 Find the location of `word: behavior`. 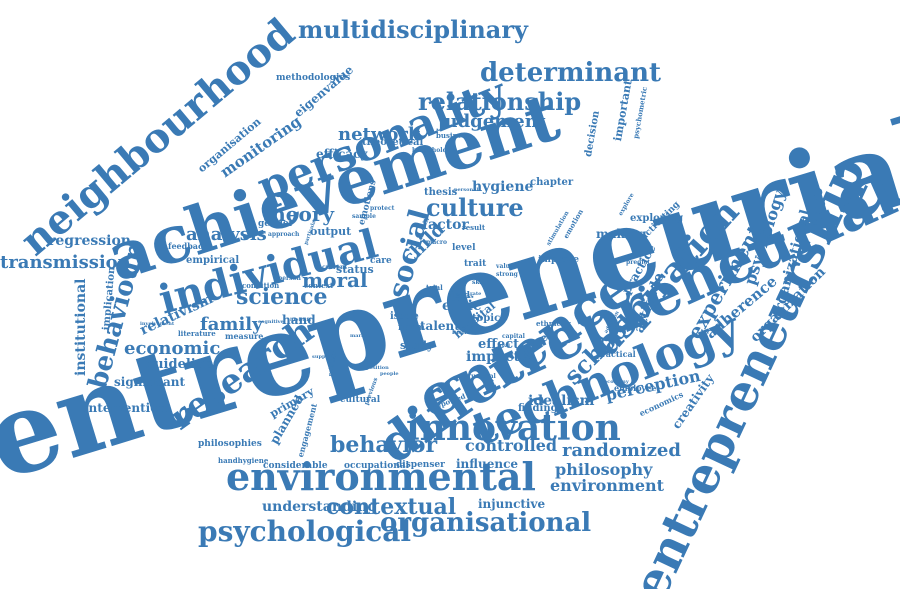

word: behavior is located at coordinates (384, 445).